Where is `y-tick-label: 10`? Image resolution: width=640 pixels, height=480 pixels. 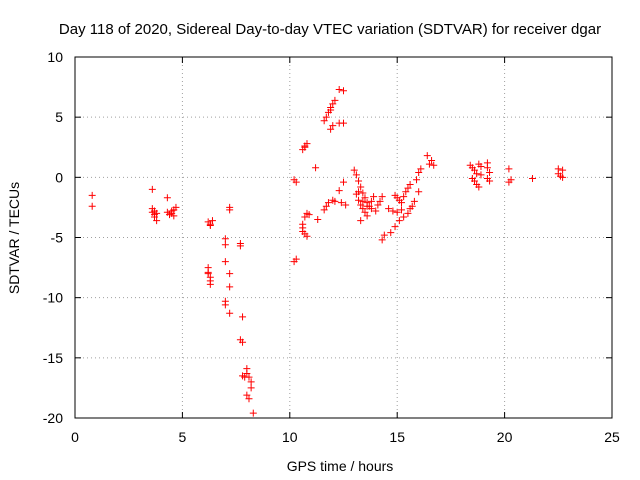 y-tick-label: 10 is located at coordinates (55, 57).